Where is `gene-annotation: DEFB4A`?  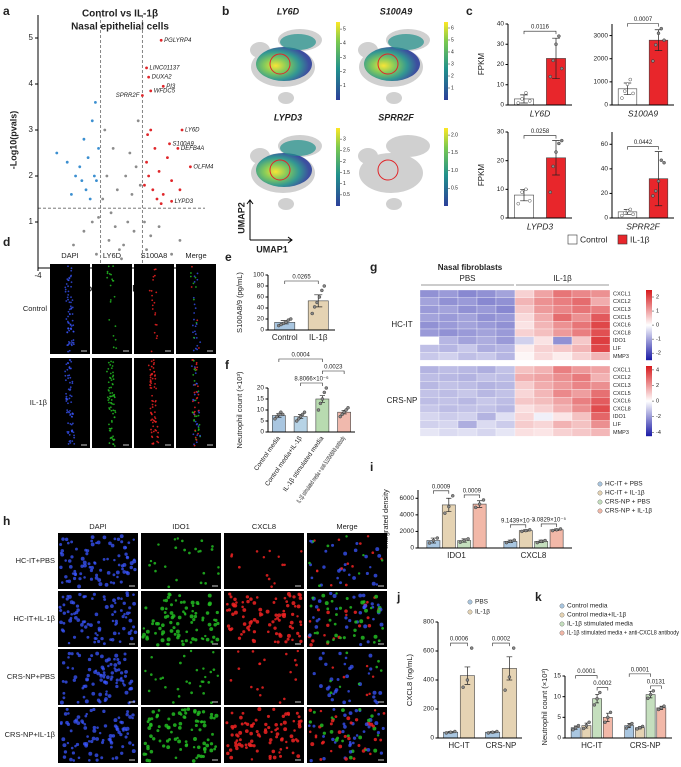
gene-annotation: DEFB4A is located at coordinates (192, 149).